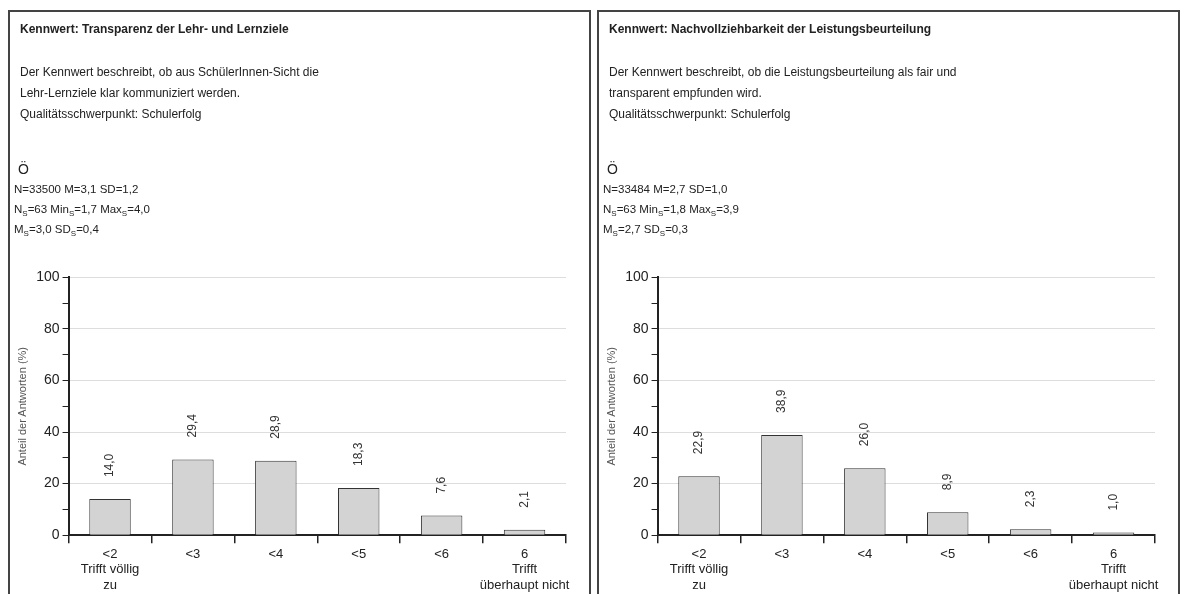 This screenshot has width=1195, height=594. What do you see at coordinates (781, 401) in the screenshot?
I see `data-label: 38,9` at bounding box center [781, 401].